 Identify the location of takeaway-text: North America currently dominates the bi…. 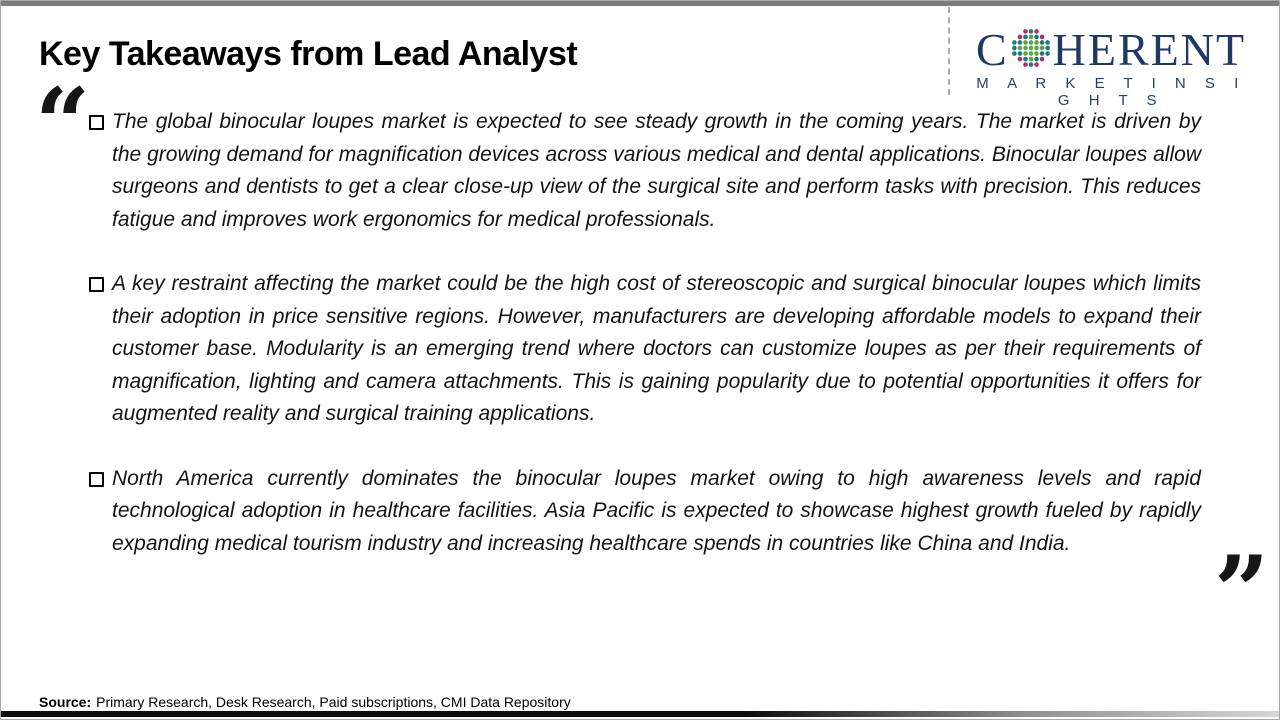
(656, 510).